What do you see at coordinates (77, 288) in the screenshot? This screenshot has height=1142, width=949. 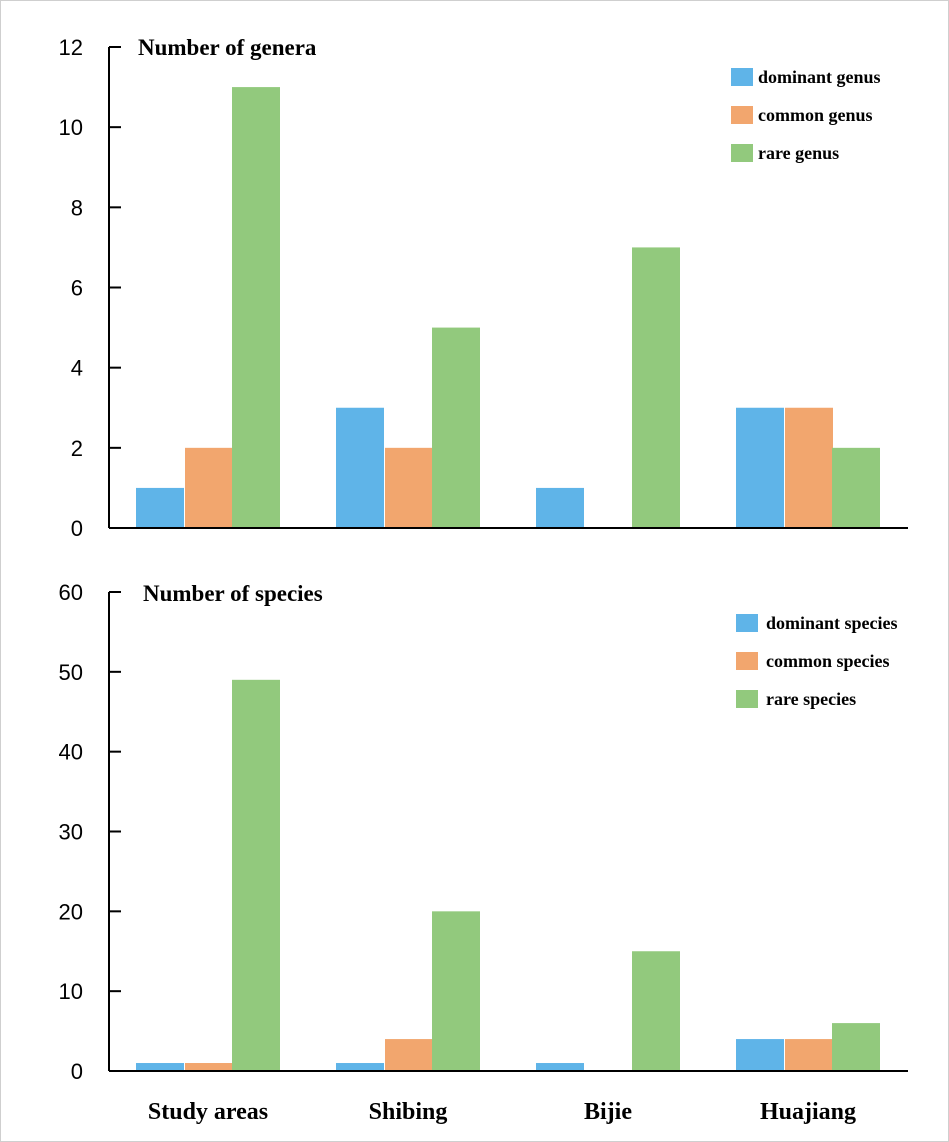 I see `y-tick-label: 6` at bounding box center [77, 288].